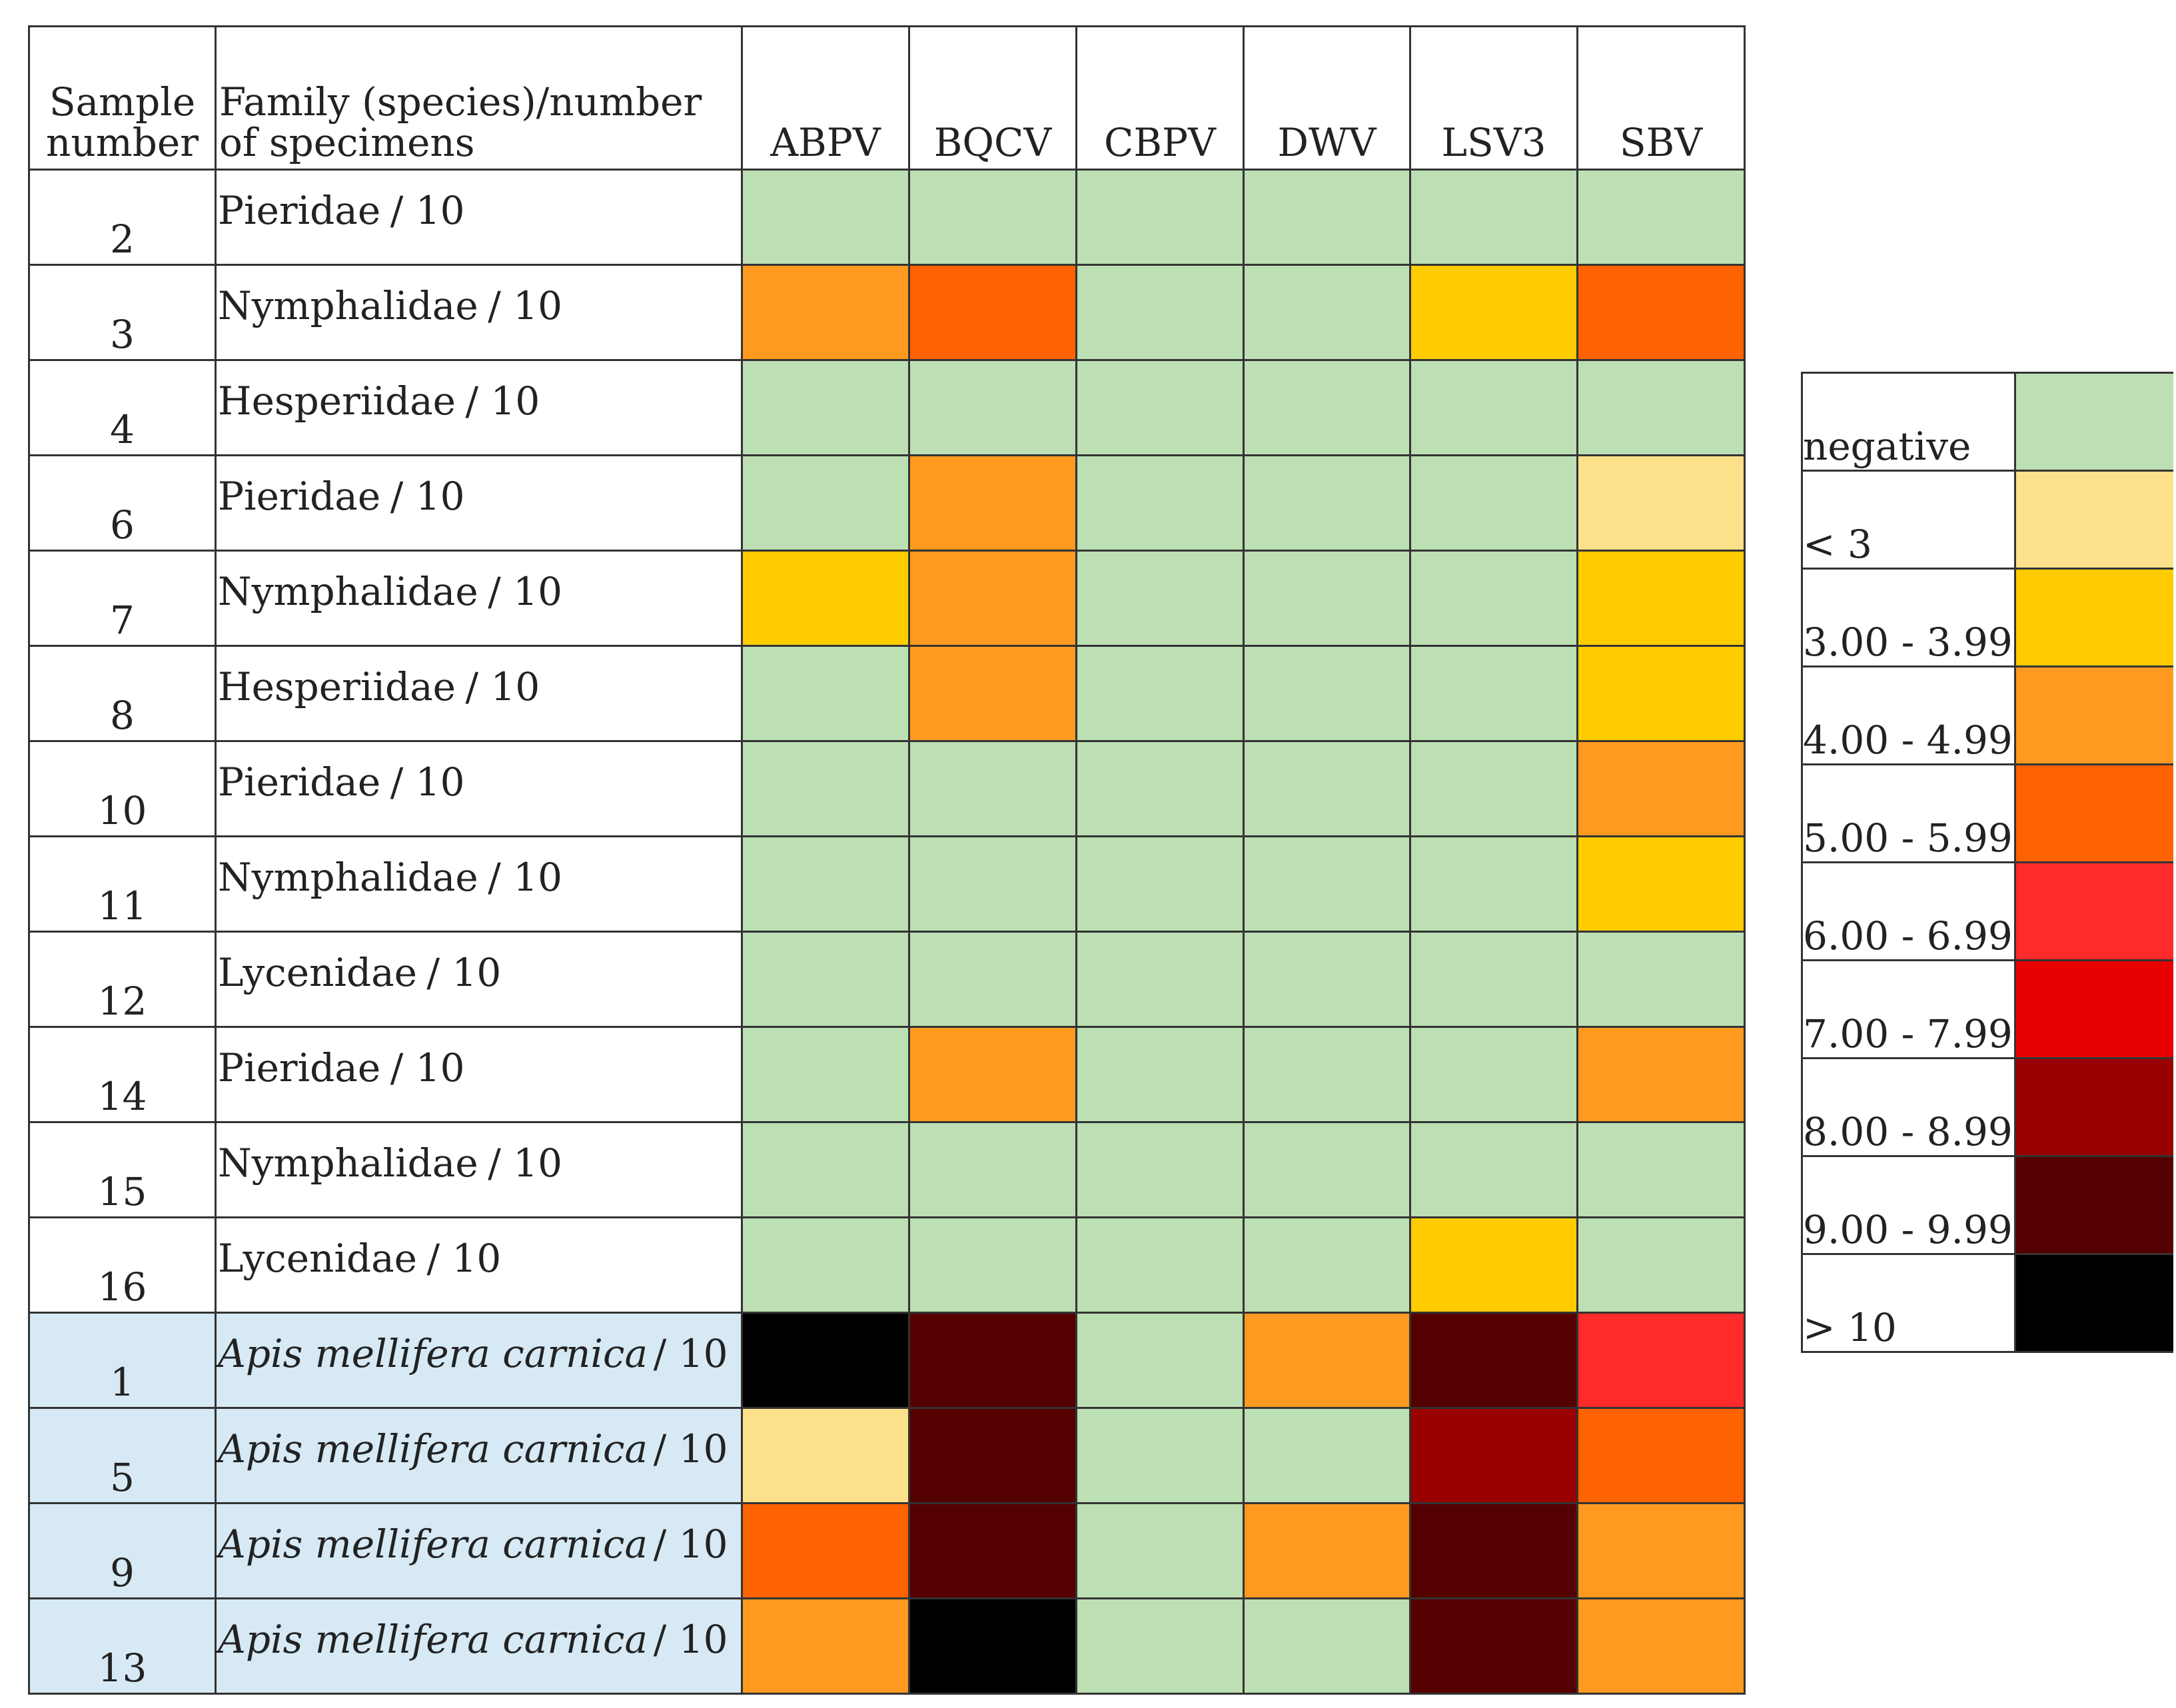  I want to click on sample-cell: 10, so click(123, 788).